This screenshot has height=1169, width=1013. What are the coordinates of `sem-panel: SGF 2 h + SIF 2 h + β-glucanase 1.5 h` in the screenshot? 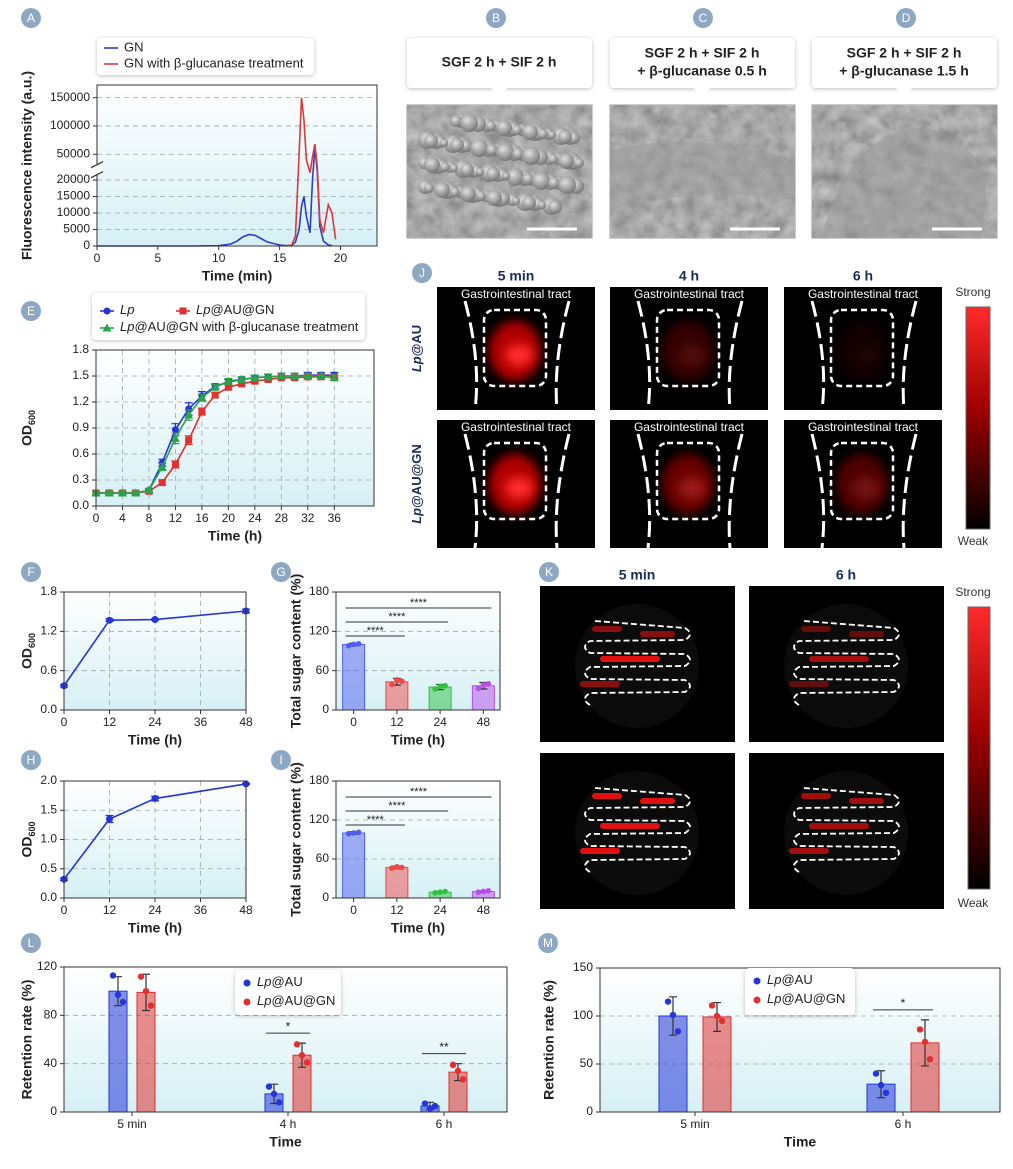 It's located at (904, 138).